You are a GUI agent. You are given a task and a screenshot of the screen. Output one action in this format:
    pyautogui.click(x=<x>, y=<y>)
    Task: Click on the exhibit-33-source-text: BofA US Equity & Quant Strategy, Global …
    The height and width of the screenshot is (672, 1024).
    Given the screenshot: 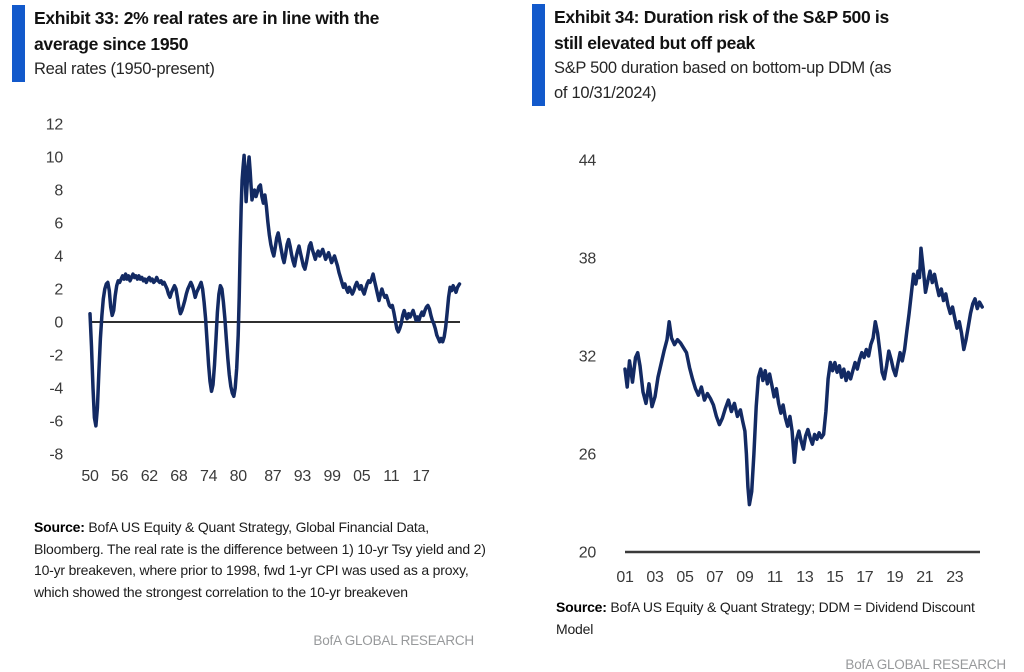 What is the action you would take?
    pyautogui.click(x=260, y=559)
    